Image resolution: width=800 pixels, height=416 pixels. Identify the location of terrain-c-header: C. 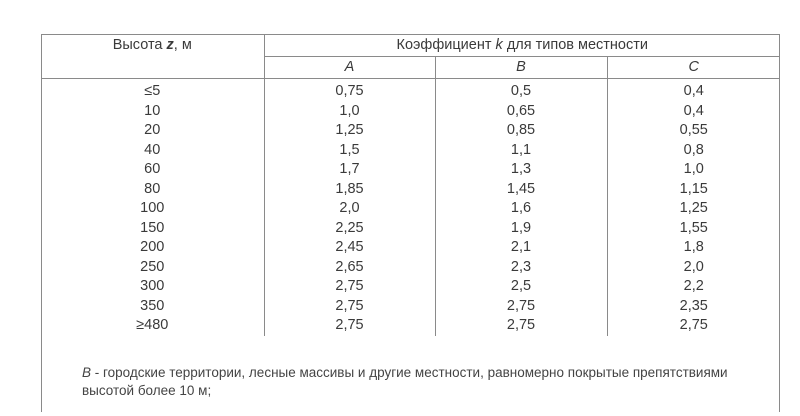
(693, 67).